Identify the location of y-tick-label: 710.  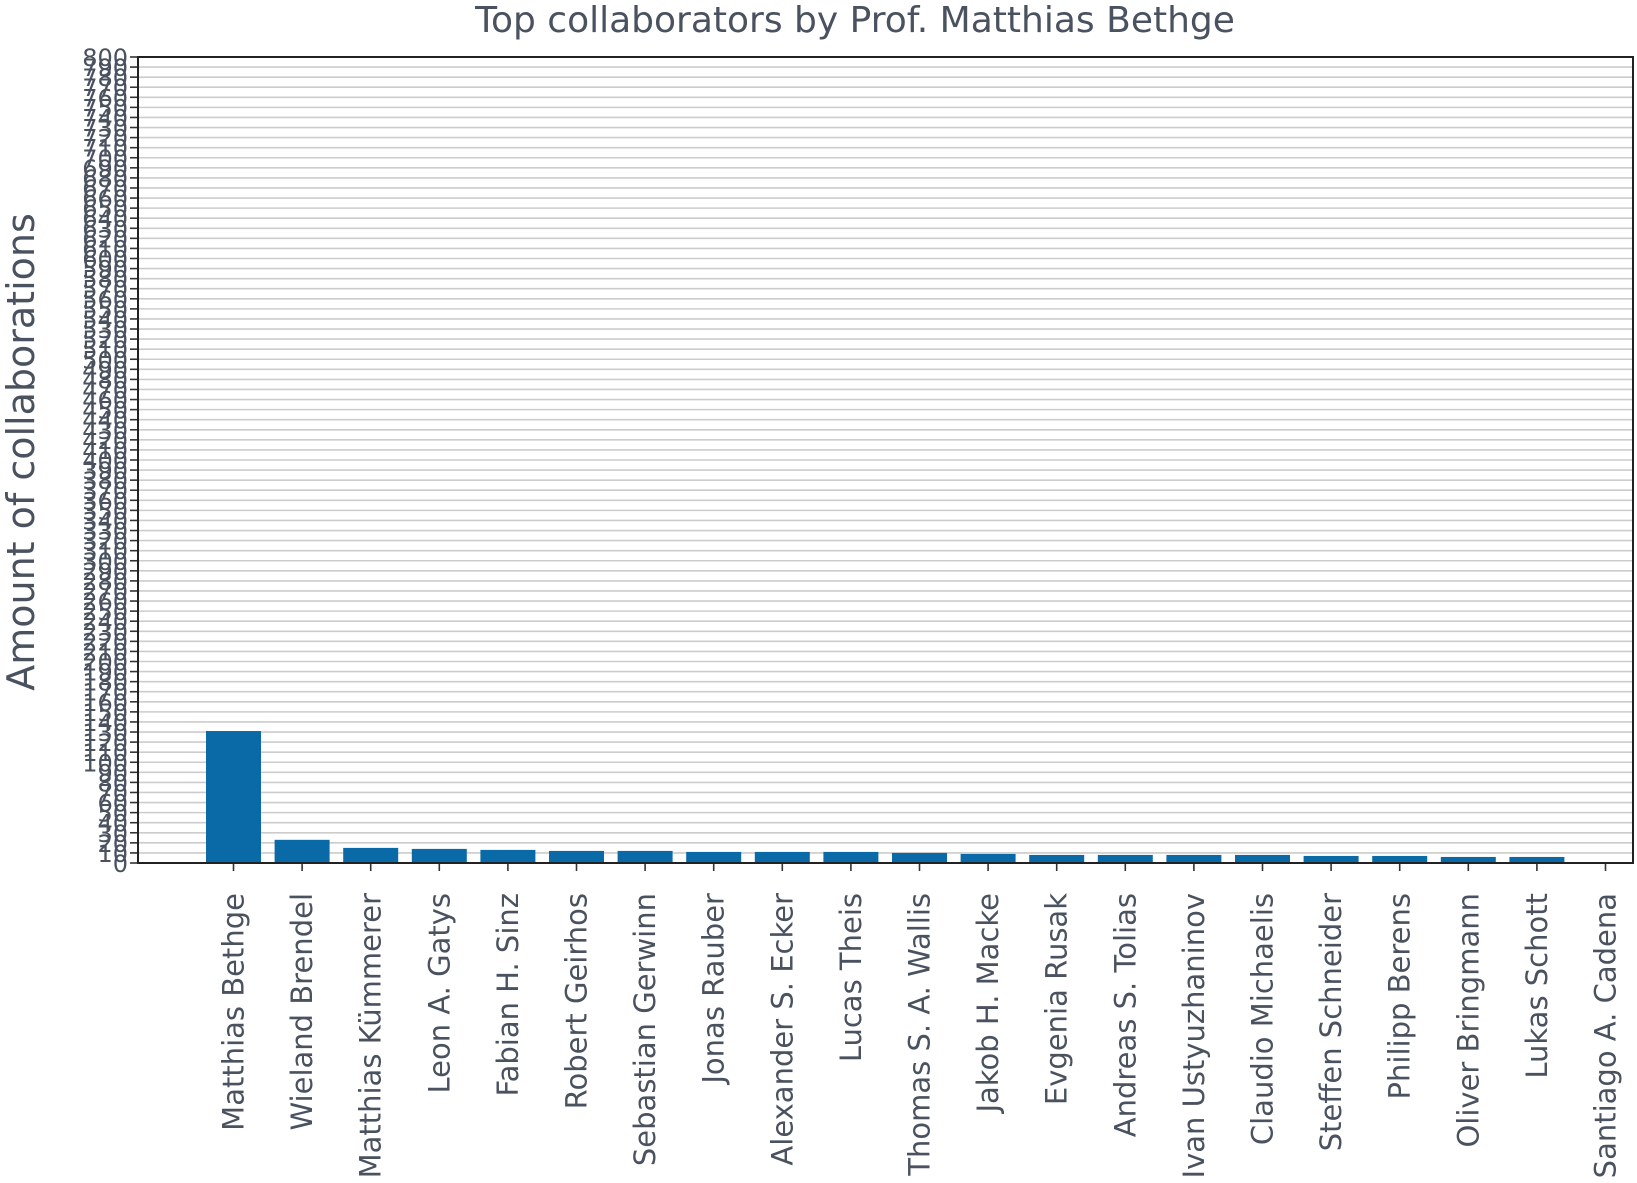
(105, 149).